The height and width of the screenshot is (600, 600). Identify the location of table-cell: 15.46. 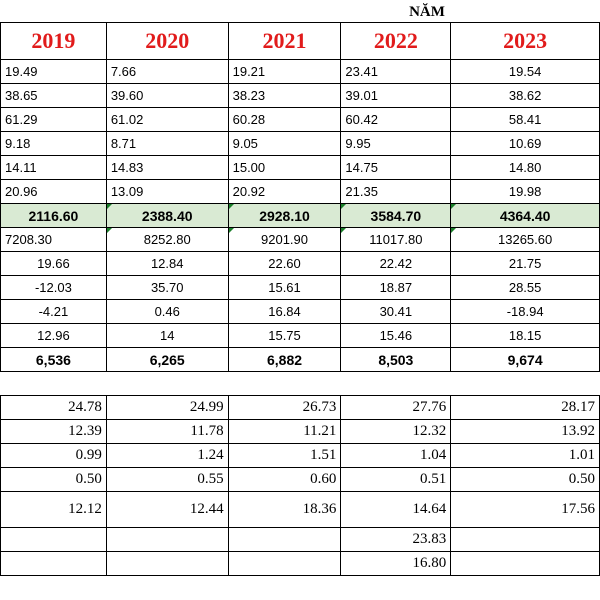
(396, 335).